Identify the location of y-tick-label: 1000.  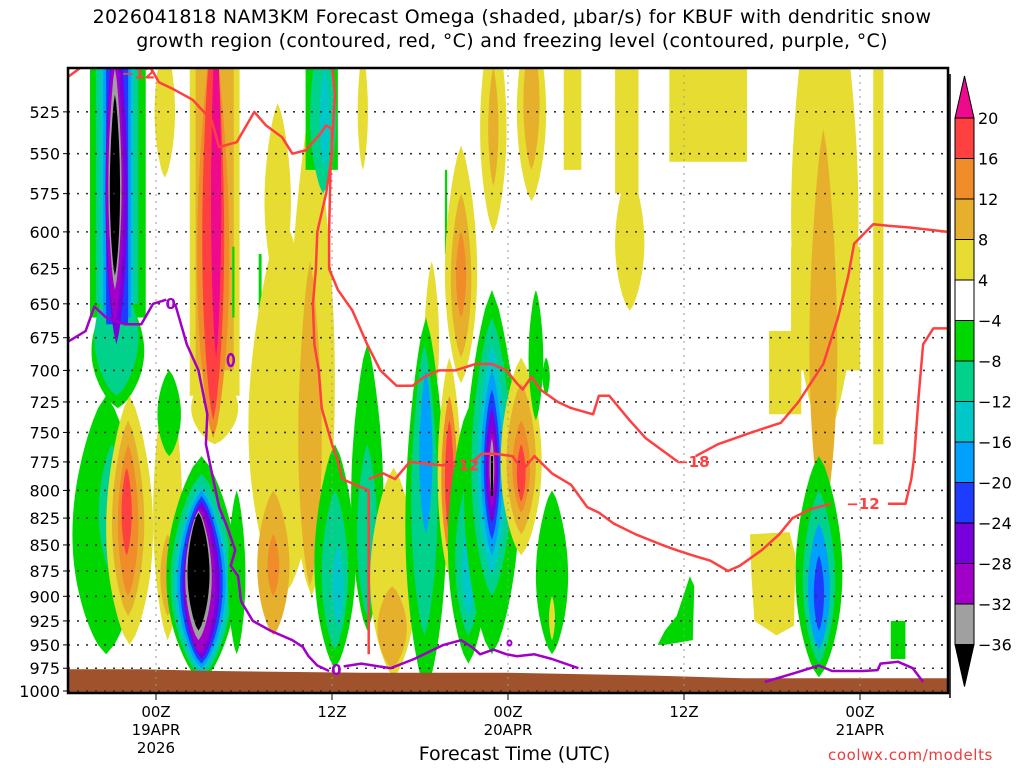
(39, 691).